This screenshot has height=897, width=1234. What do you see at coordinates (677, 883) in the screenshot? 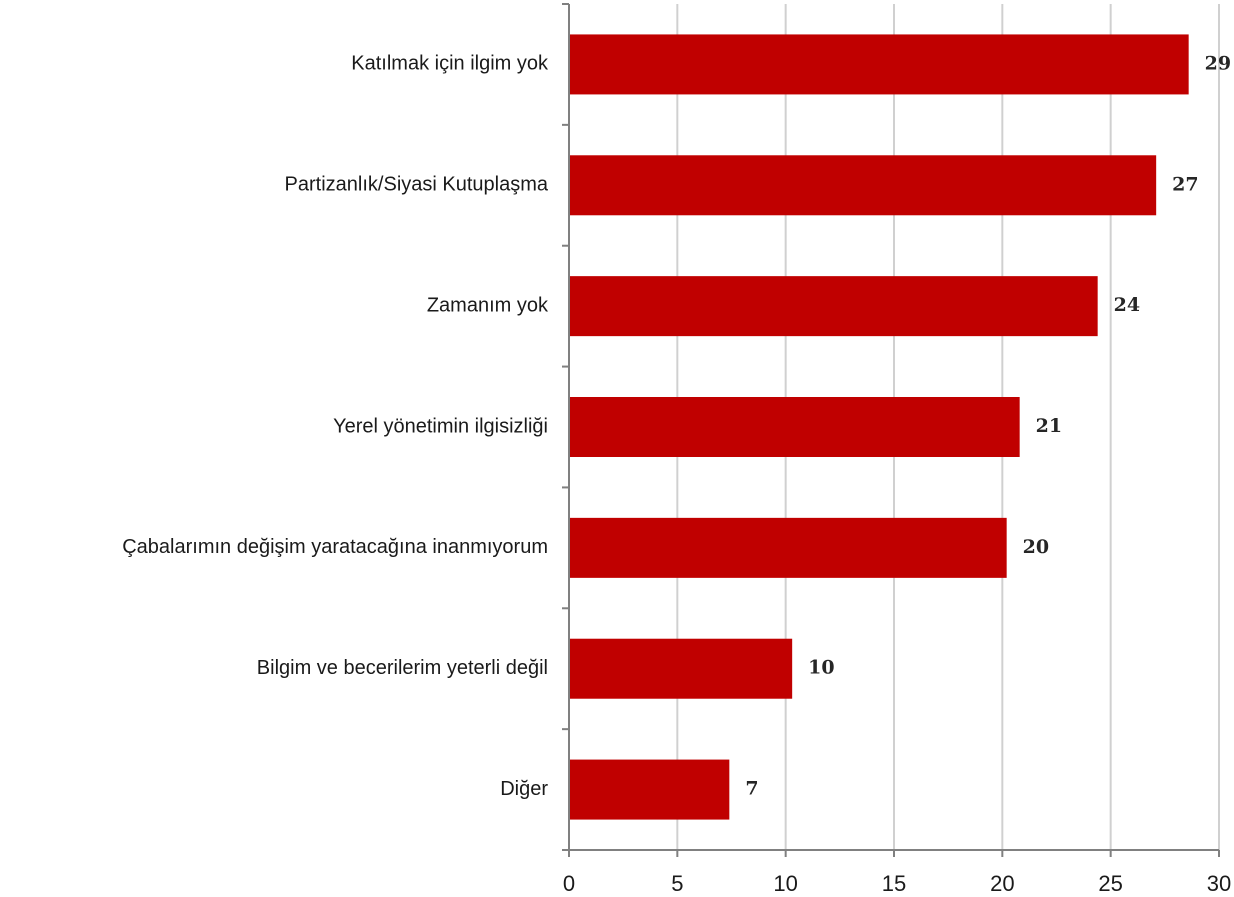
I see `x-tick-label: 5` at bounding box center [677, 883].